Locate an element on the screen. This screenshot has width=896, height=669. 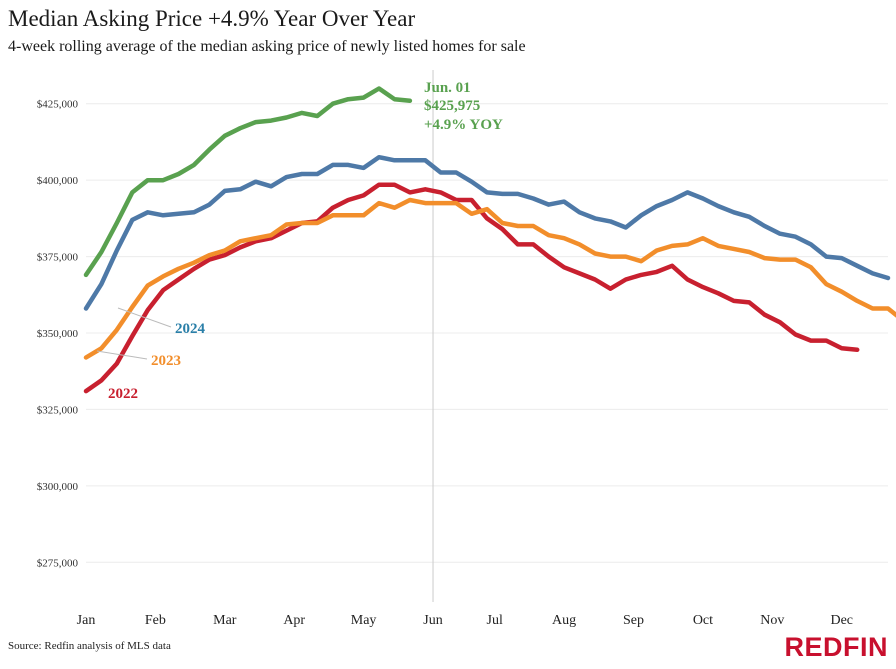
x-tick-label: Sep is located at coordinates (633, 620).